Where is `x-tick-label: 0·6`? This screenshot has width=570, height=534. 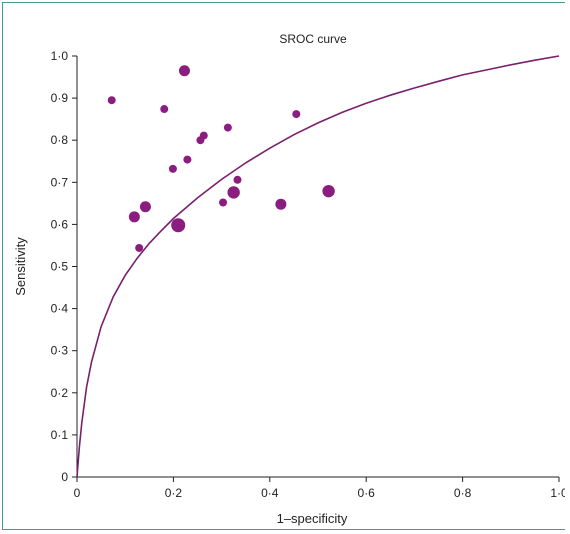 x-tick-label: 0·6 is located at coordinates (367, 493).